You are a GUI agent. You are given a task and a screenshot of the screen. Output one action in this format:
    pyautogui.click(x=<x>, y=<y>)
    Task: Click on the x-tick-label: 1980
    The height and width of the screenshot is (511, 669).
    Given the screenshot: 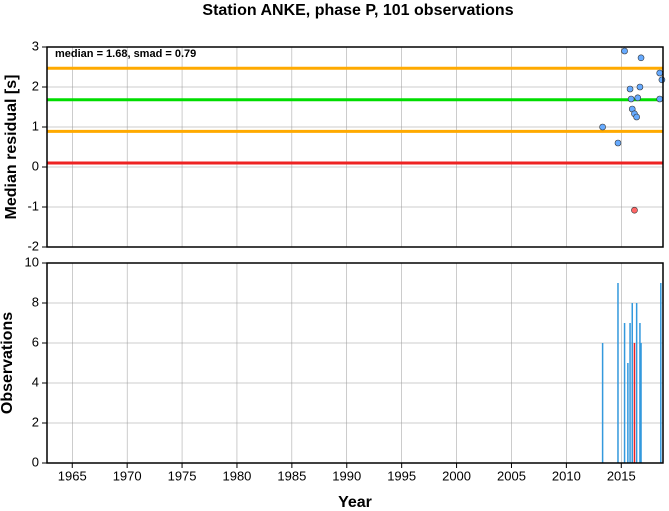 What is the action you would take?
    pyautogui.click(x=236, y=475)
    